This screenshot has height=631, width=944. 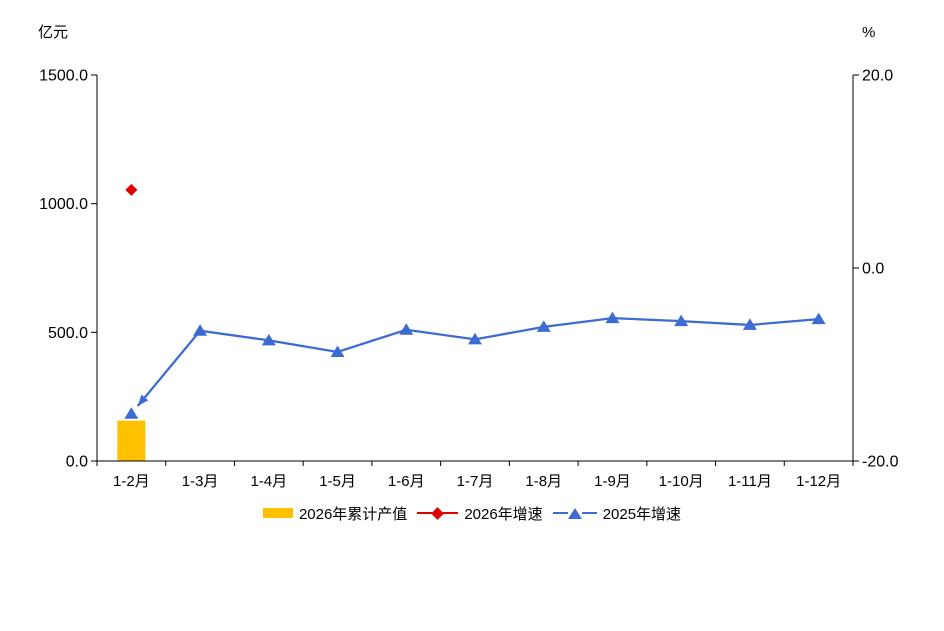 I want to click on legend-item-2026-cumulative-output: 2026年累计产值, so click(x=335, y=513).